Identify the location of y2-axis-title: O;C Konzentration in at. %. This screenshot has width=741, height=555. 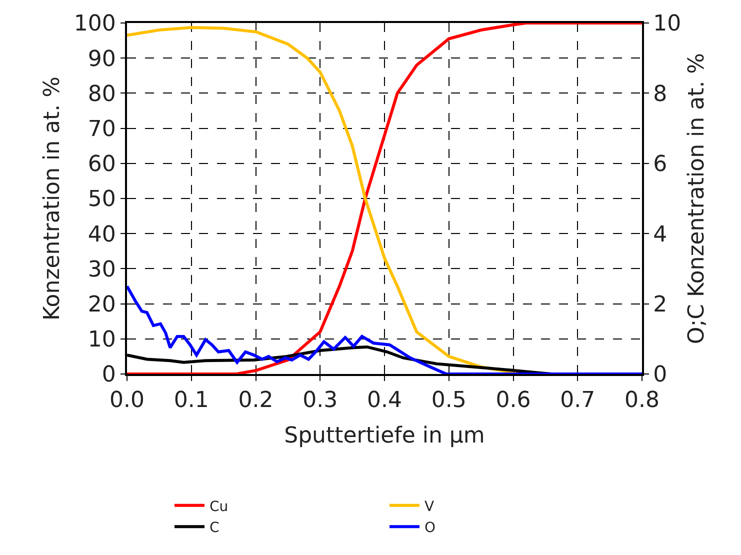
(697, 198).